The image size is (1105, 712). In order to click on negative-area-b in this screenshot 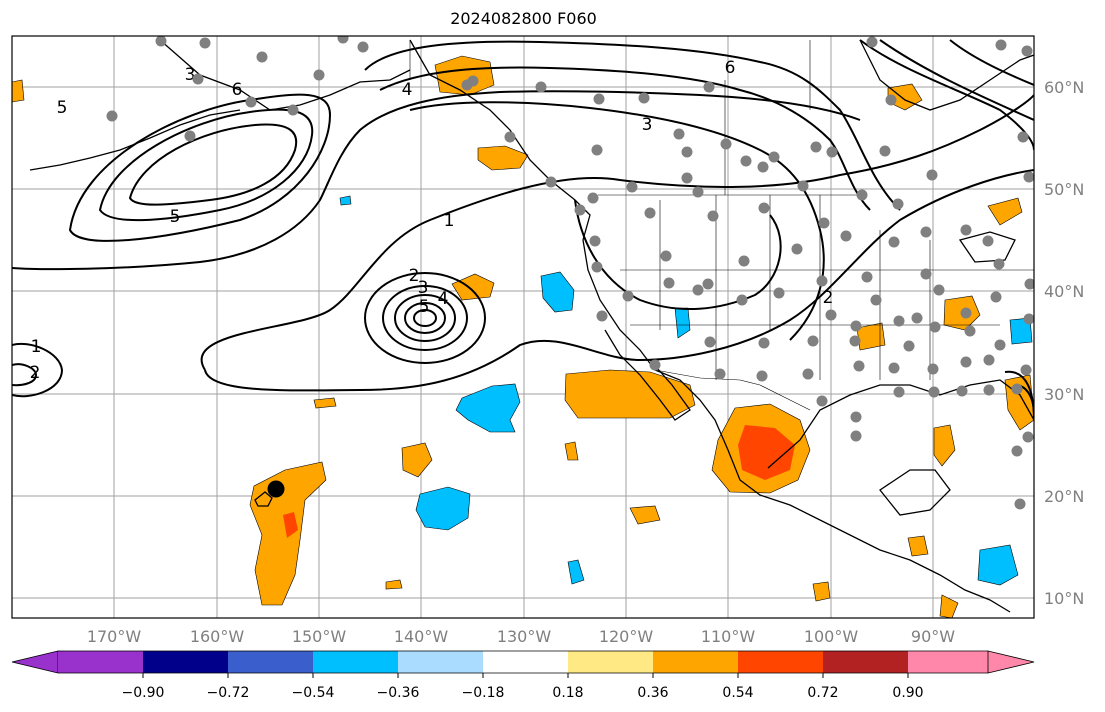, I will do `click(443, 508)`.